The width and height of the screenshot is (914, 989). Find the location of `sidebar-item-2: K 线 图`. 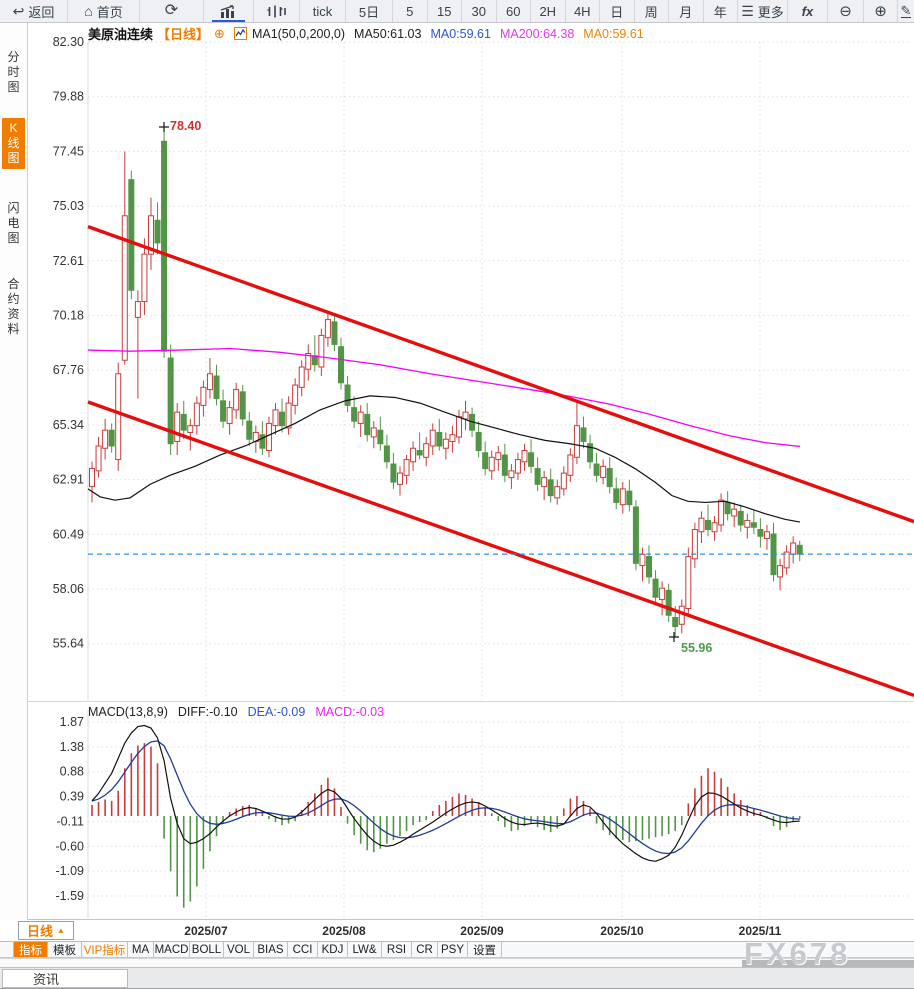

sidebar-item-2: K 线 图 is located at coordinates (13, 143).